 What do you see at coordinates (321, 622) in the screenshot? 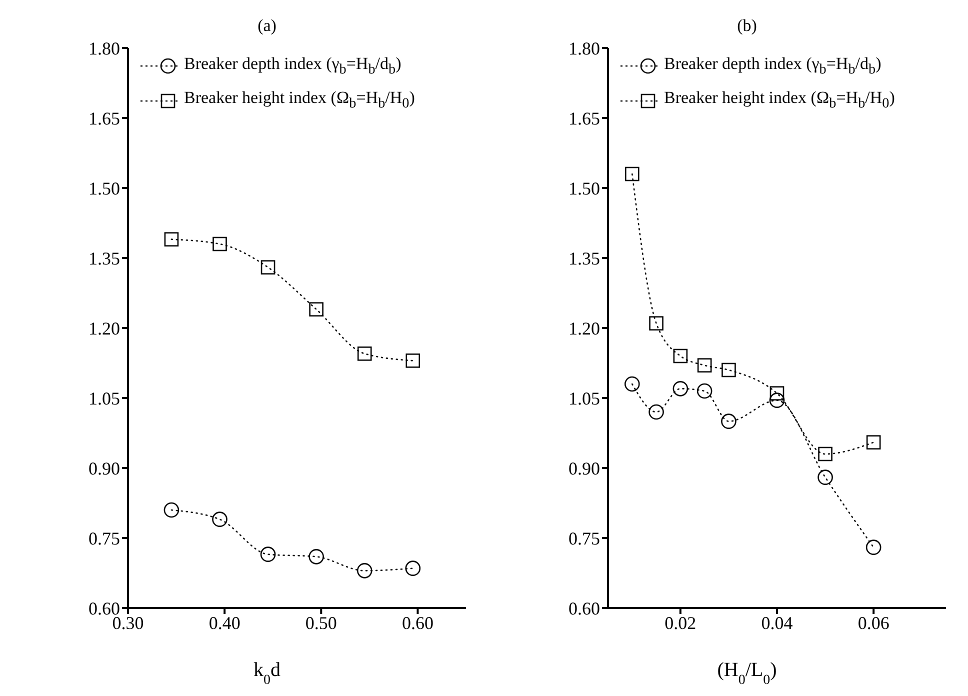
I see `x-tick-label: 0.50` at bounding box center [321, 622].